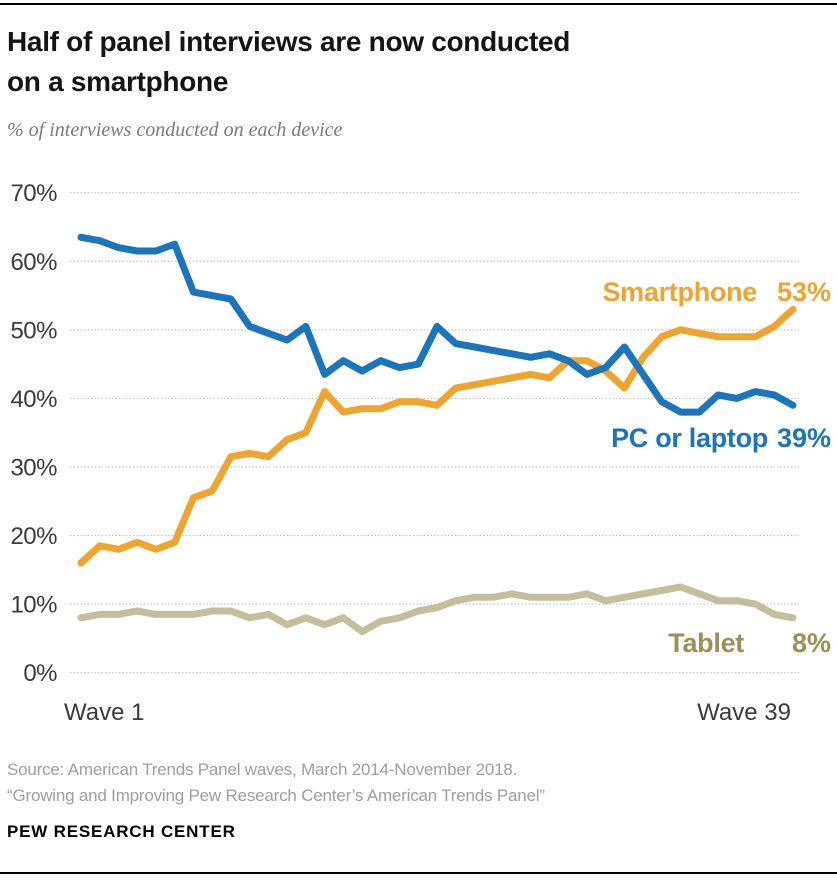 This screenshot has width=837, height=881. I want to click on y-tick-label-0: 0%, so click(40, 673).